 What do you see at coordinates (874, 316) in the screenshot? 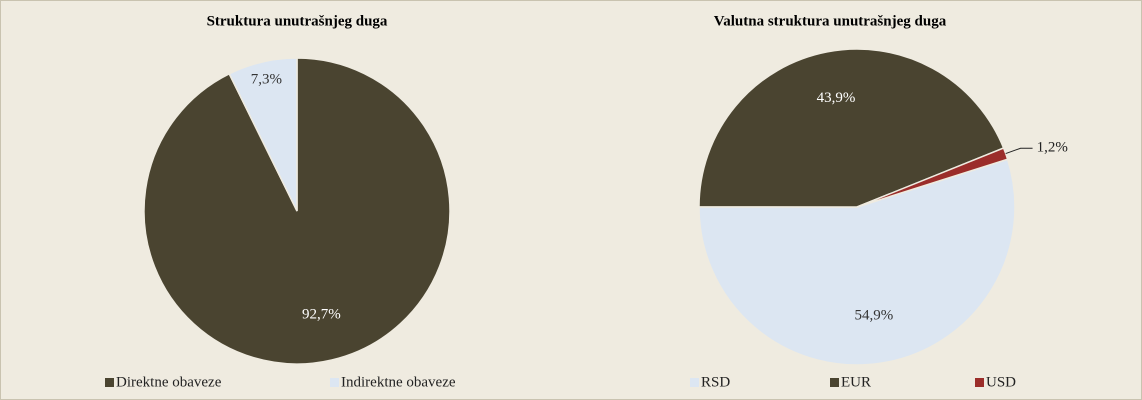
I see `data-label: 54,9%` at bounding box center [874, 316].